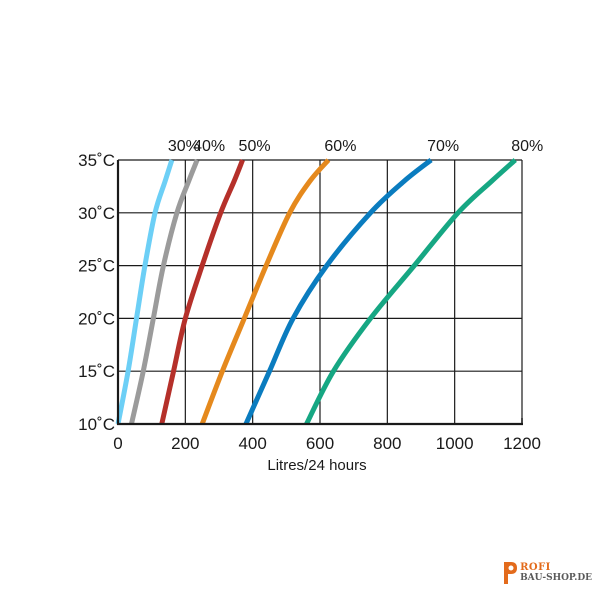 The width and height of the screenshot is (600, 600). What do you see at coordinates (209, 146) in the screenshot?
I see `series-label-1: 40%` at bounding box center [209, 146].